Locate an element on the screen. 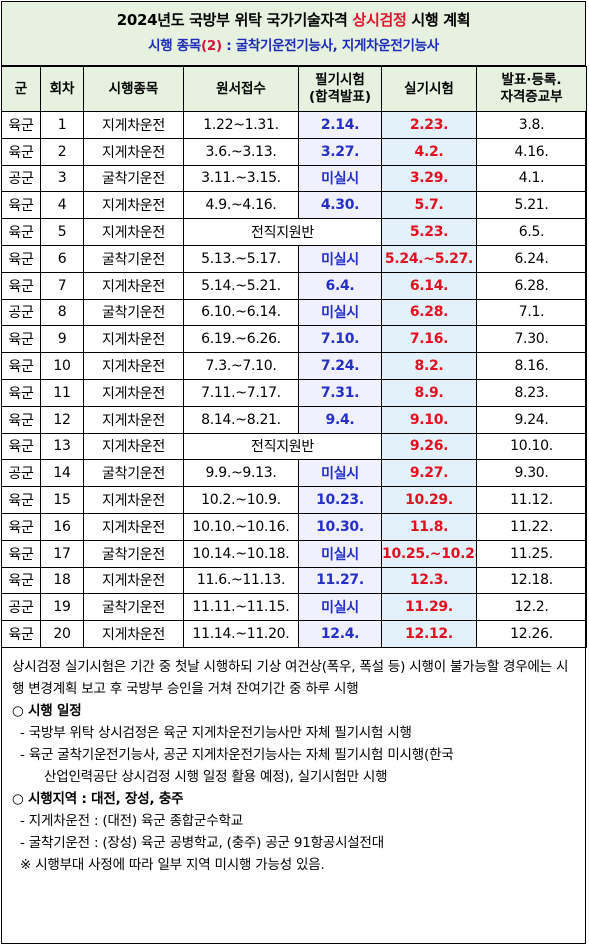  cell-practical-exam: 9.27. is located at coordinates (429, 473).